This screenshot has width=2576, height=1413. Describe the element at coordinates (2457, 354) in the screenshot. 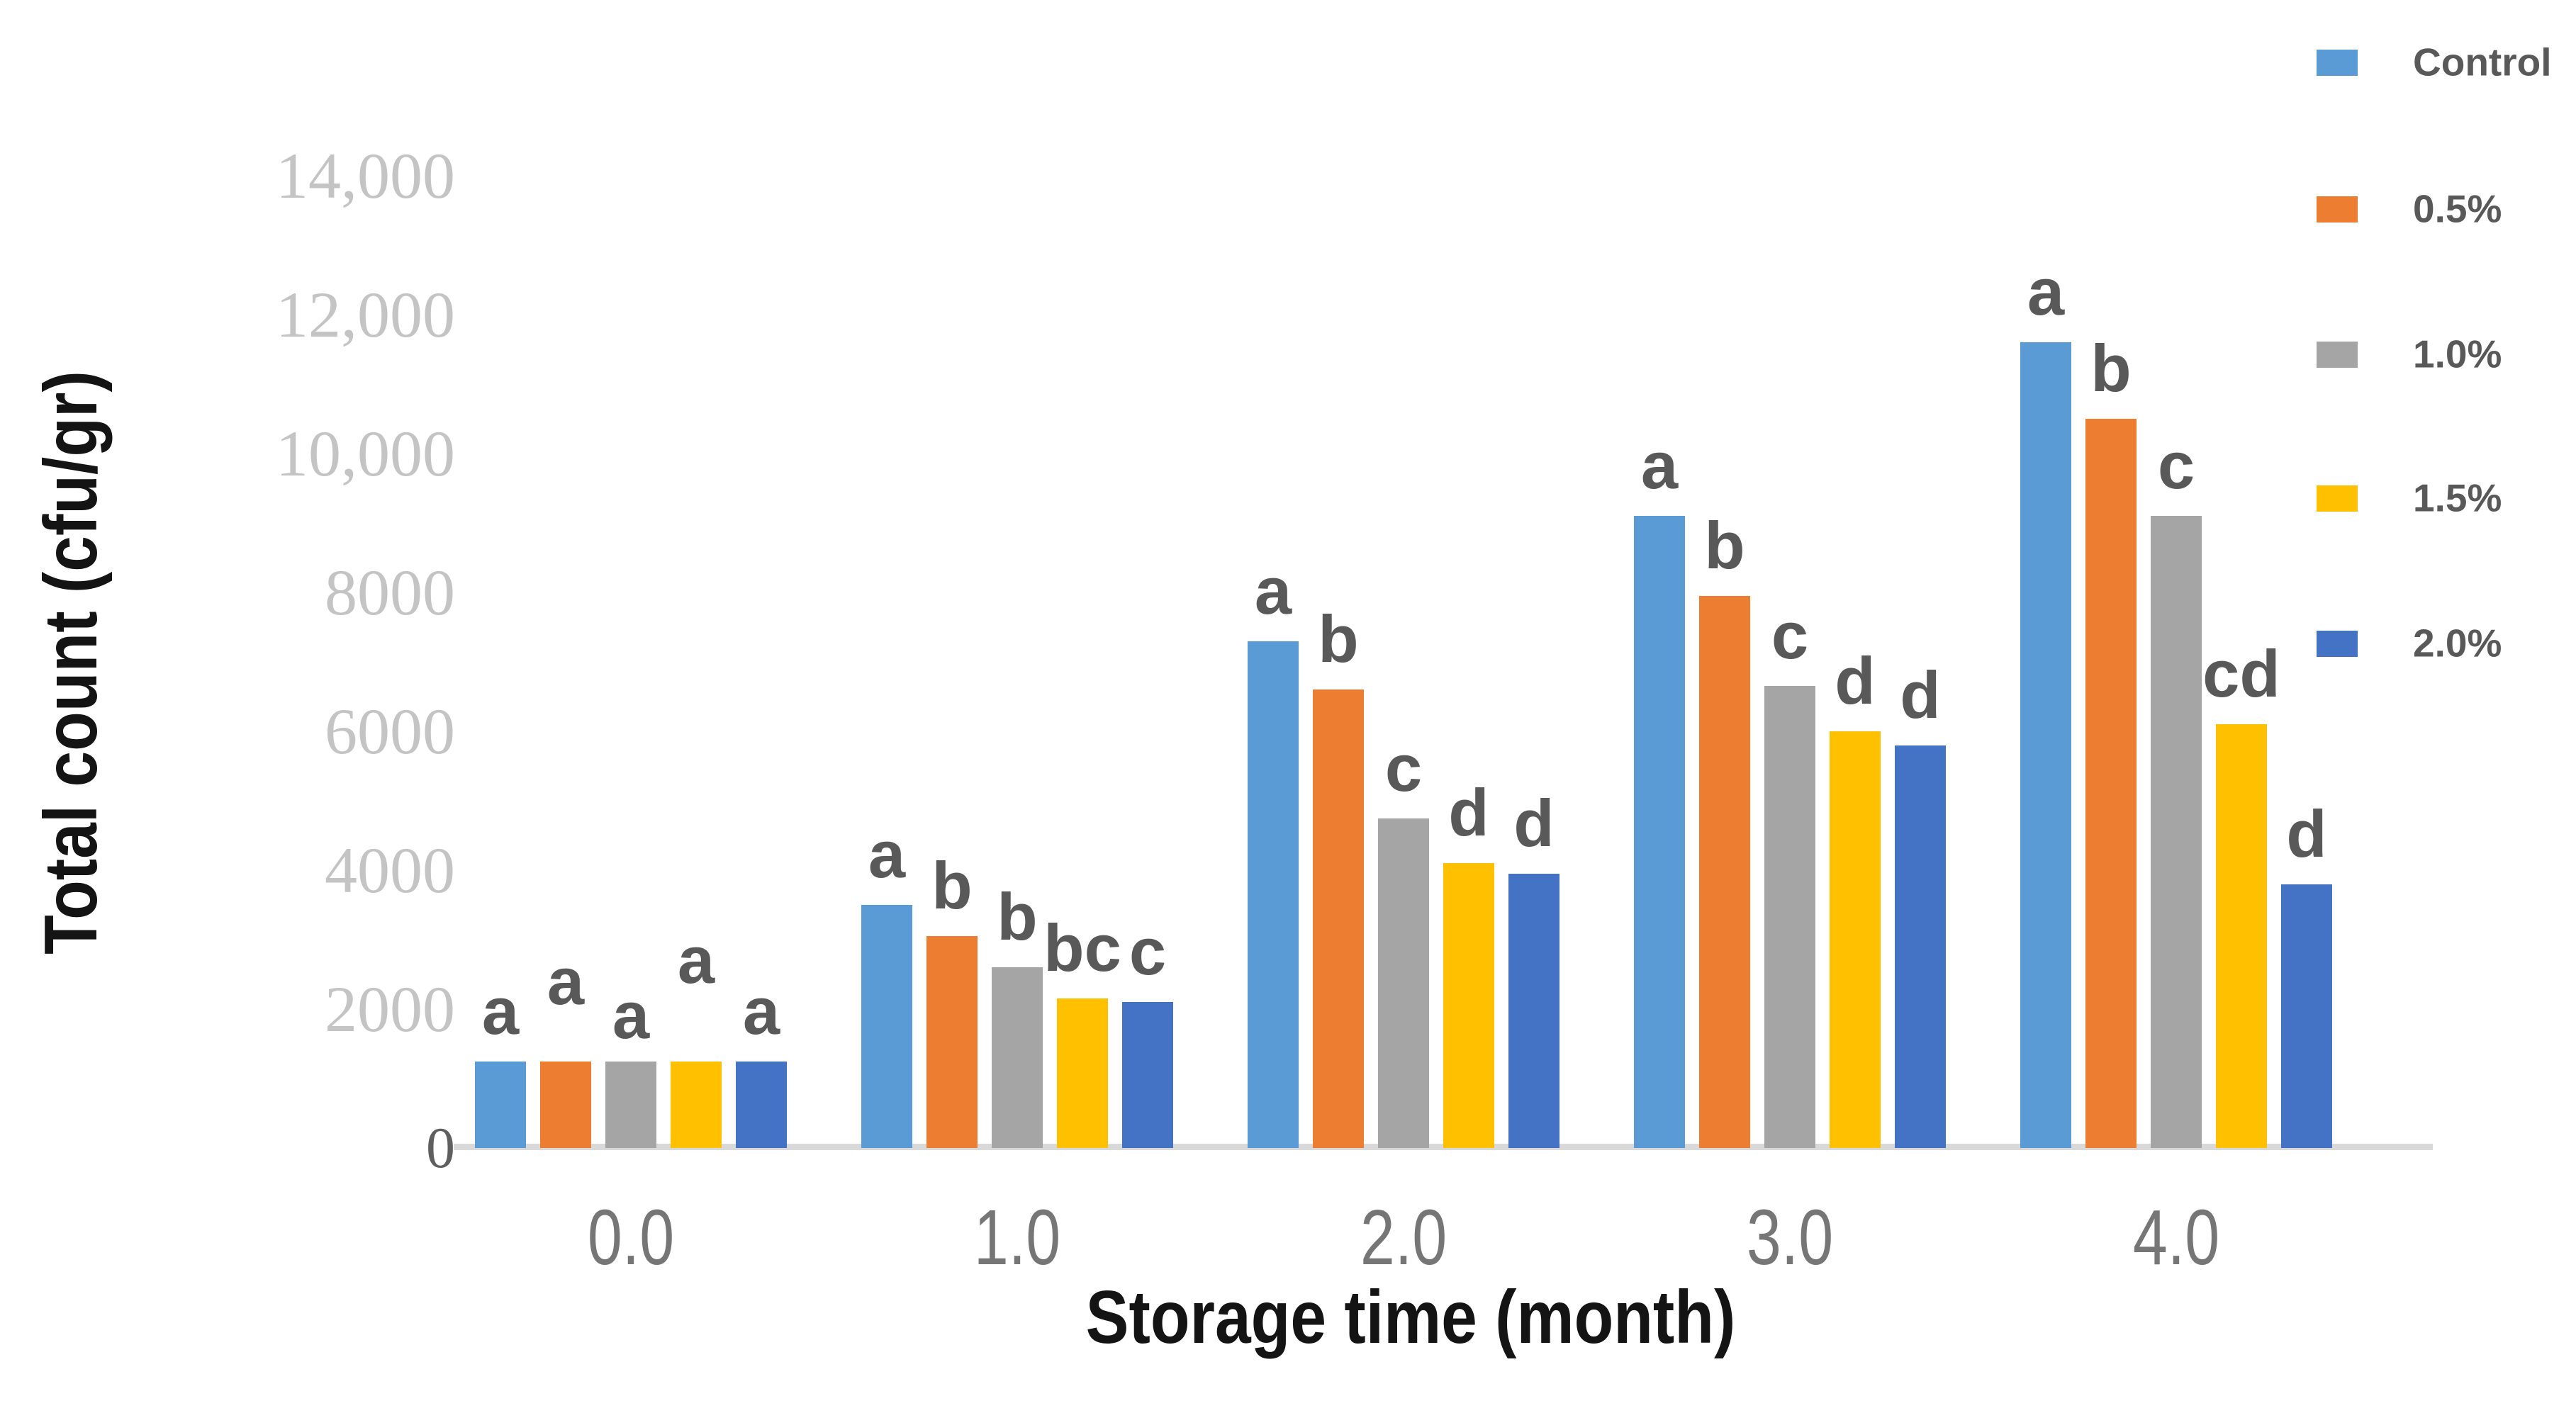

I see `legend-label: 1.0%` at that location.